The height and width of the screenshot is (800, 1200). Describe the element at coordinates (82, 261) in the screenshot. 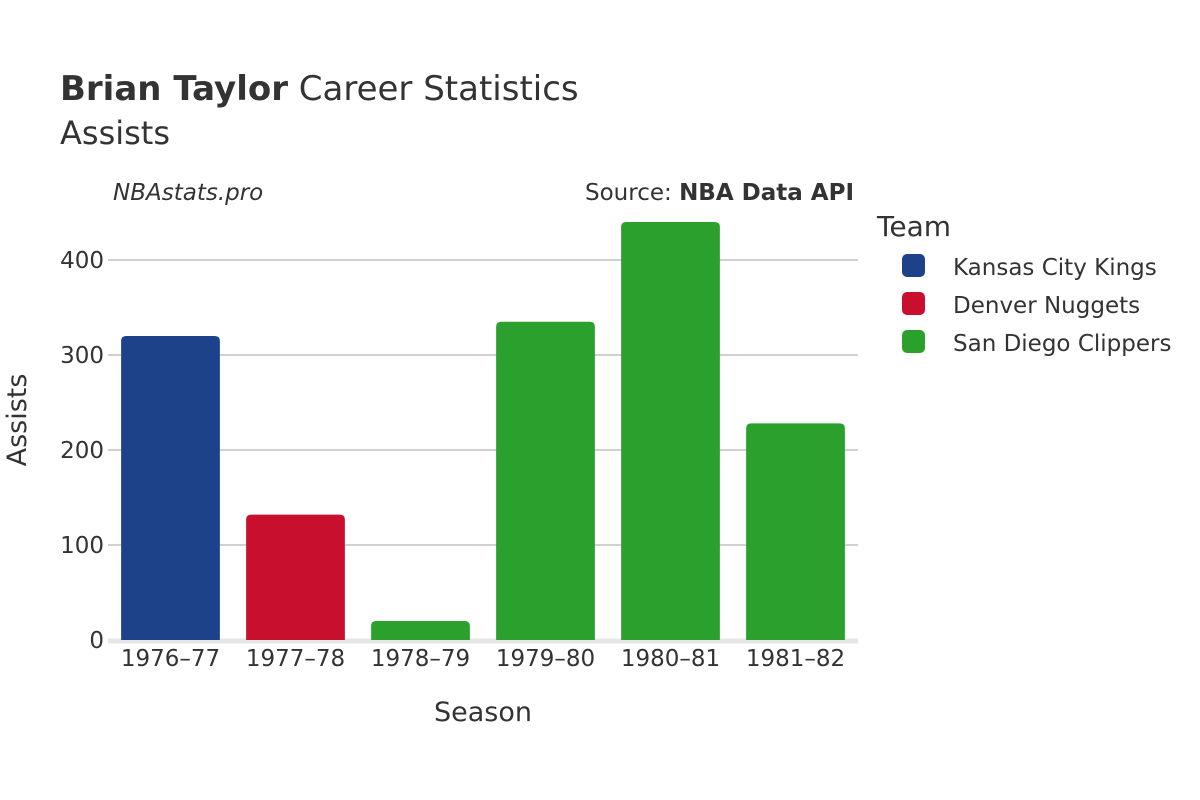

I see `y-tick-label: 400` at that location.